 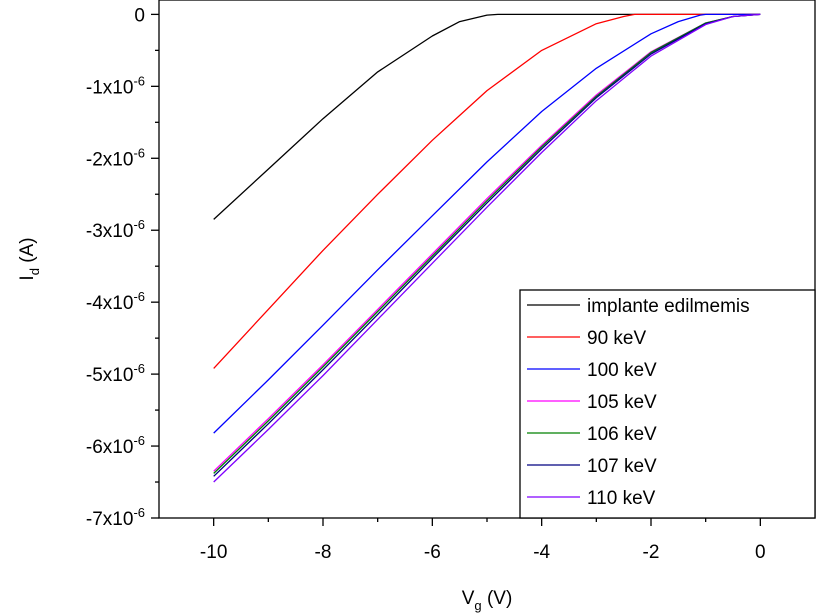 What do you see at coordinates (622, 434) in the screenshot?
I see `legend-label: 106 keV` at bounding box center [622, 434].